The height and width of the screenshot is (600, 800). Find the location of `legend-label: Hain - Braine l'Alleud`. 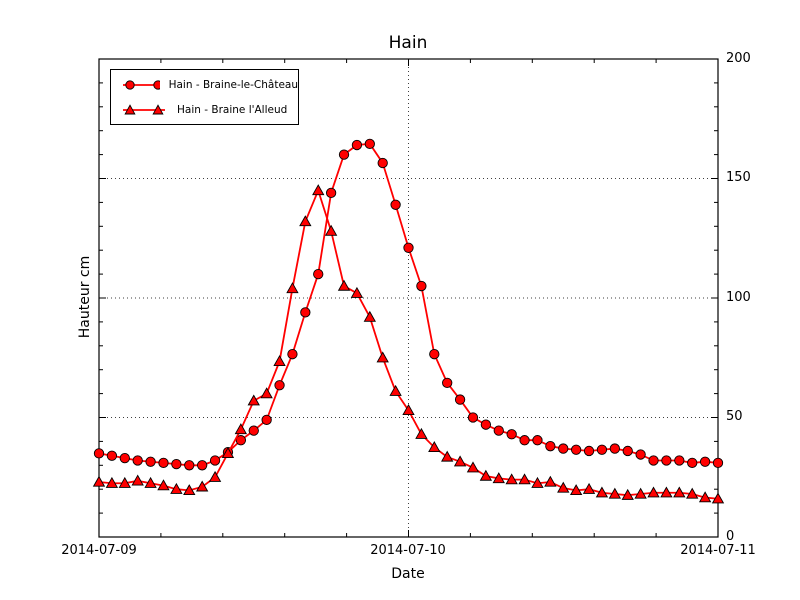

legend-label: Hain - Braine l'Alleud is located at coordinates (232, 109).